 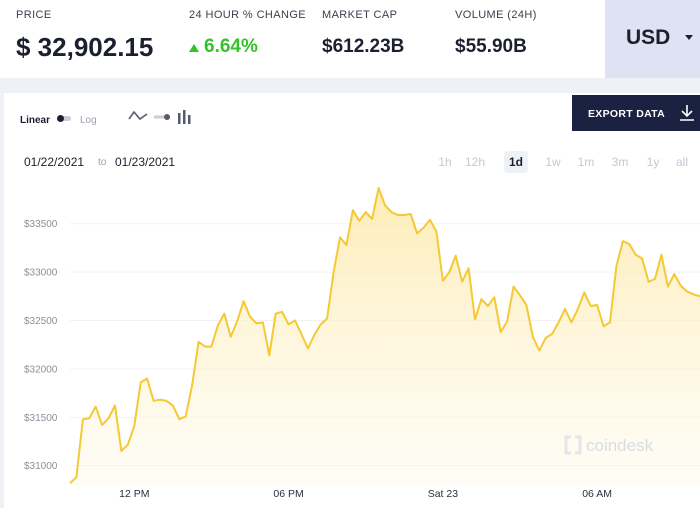 What do you see at coordinates (496, 15) in the screenshot?
I see `volume-label: VOLUME (24H)` at bounding box center [496, 15].